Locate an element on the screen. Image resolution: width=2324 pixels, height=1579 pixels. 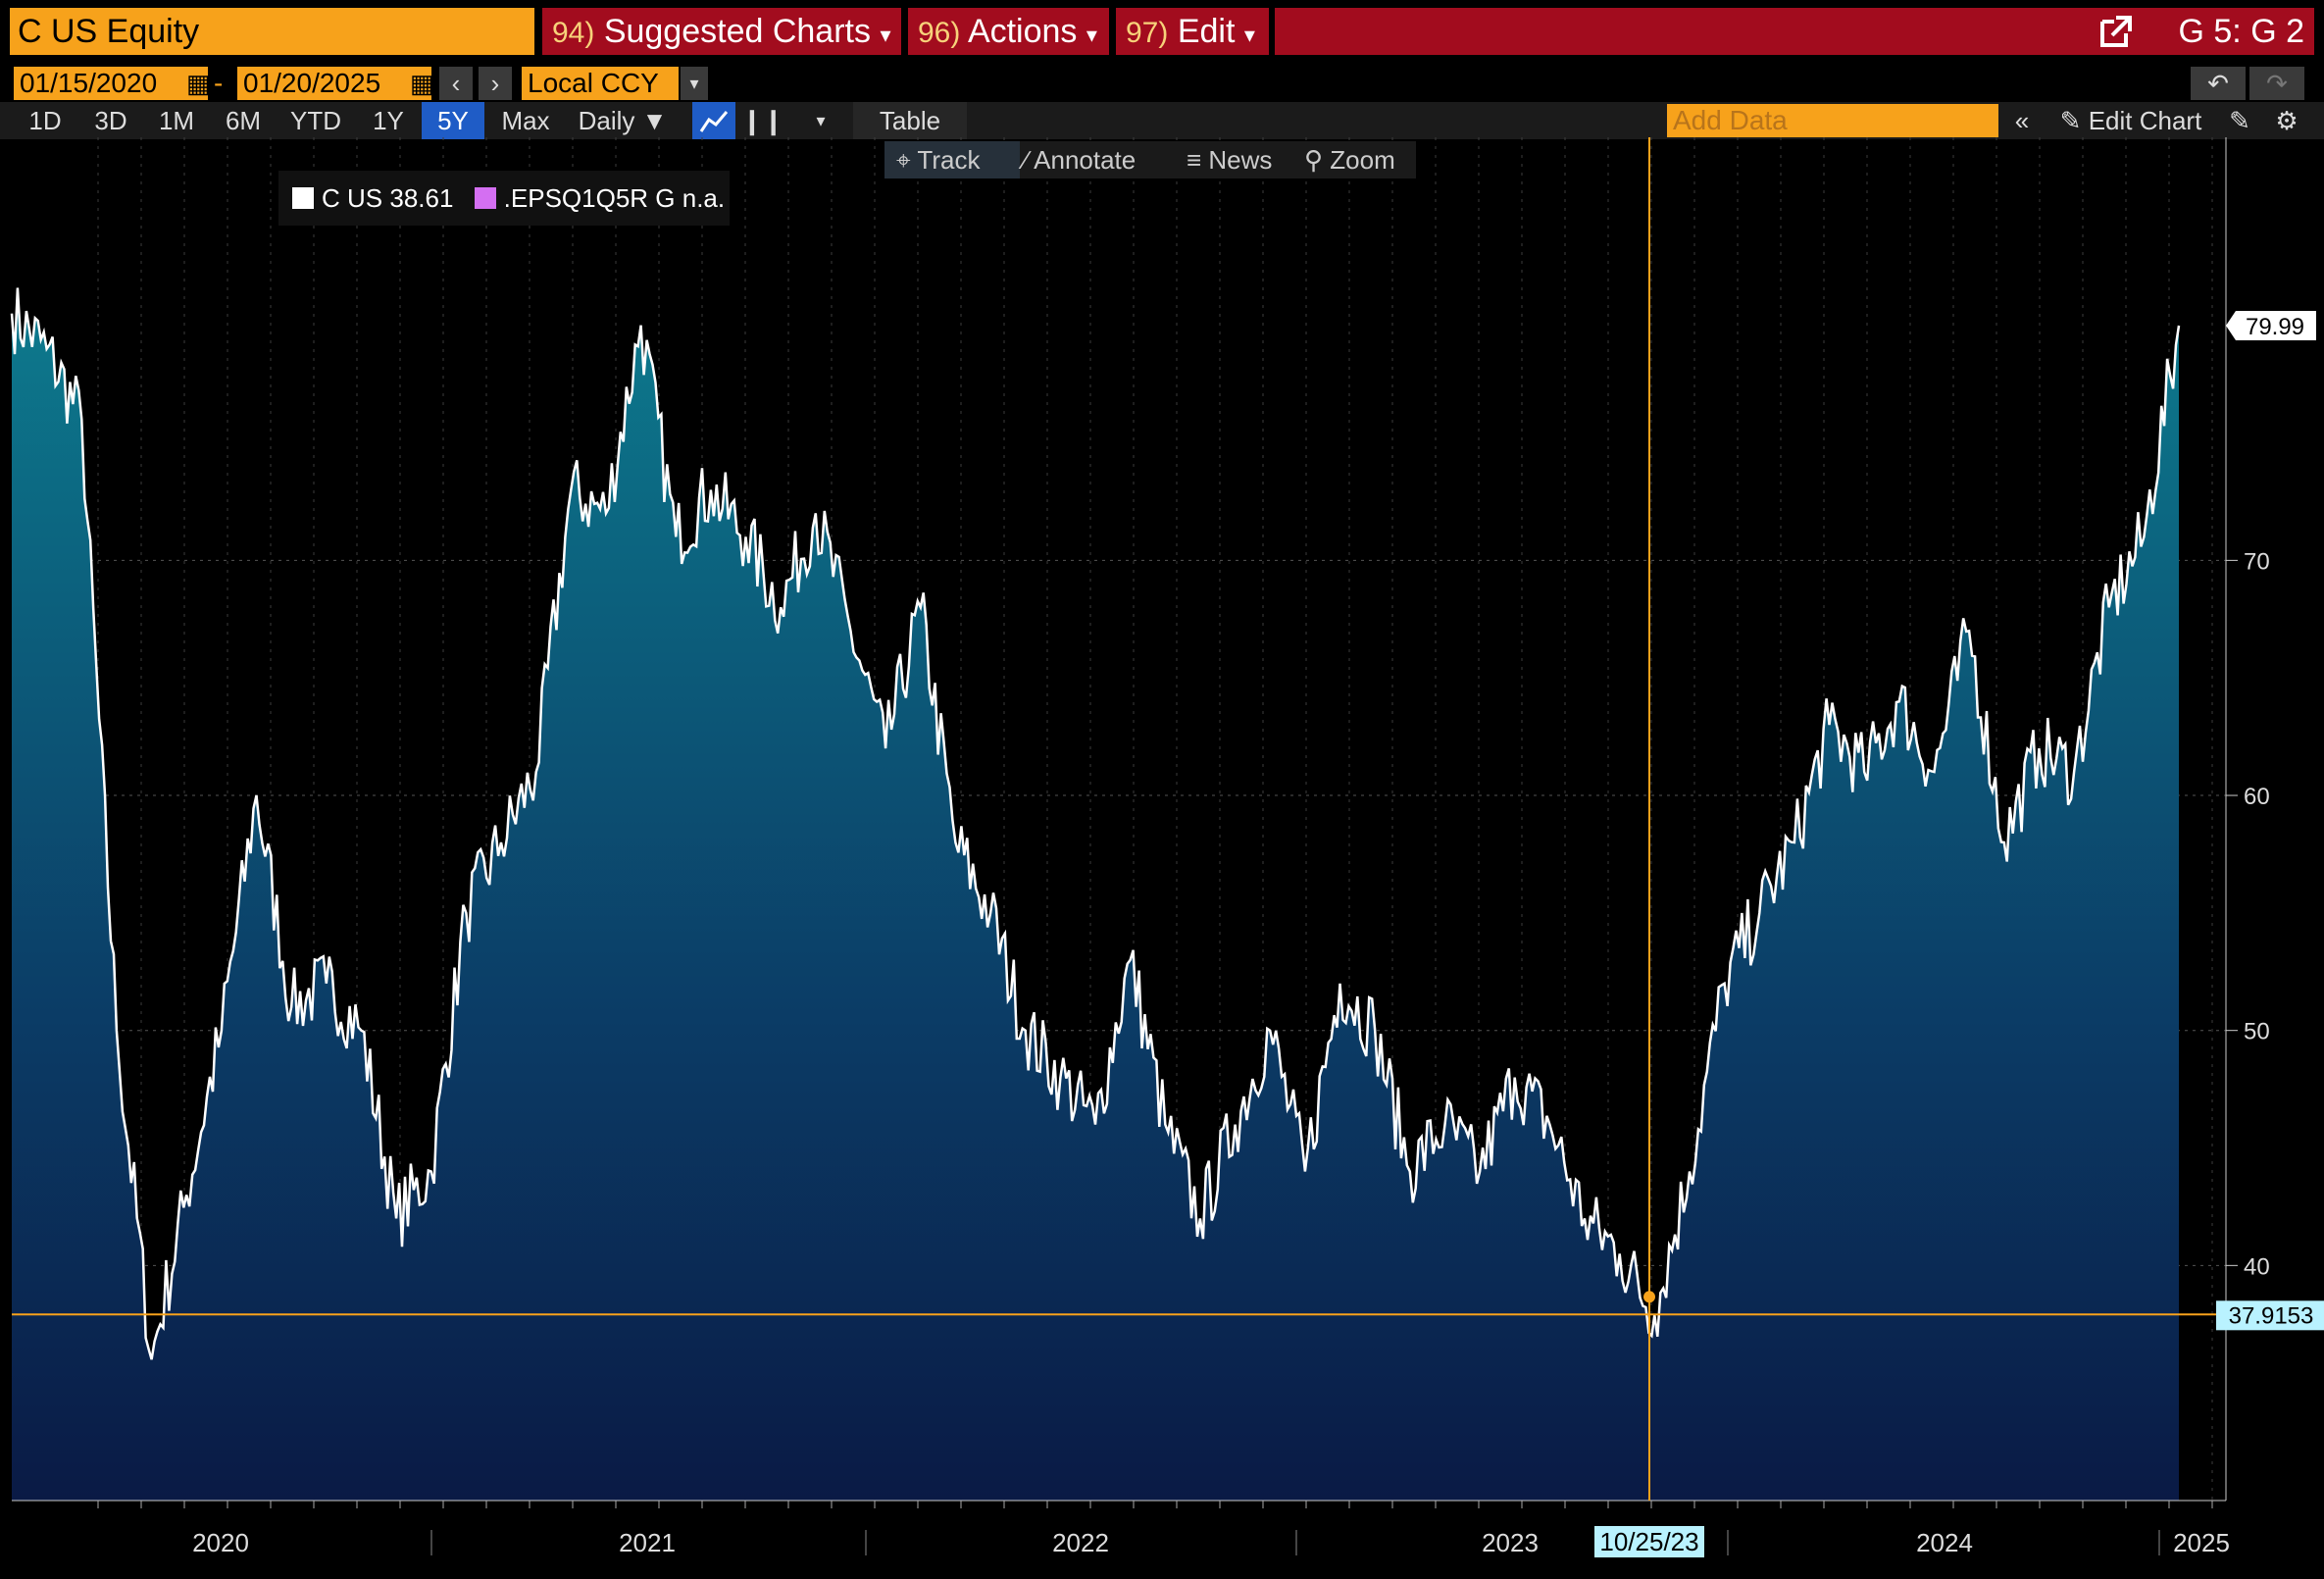
news-tool: ≡ News is located at coordinates (1241, 159).